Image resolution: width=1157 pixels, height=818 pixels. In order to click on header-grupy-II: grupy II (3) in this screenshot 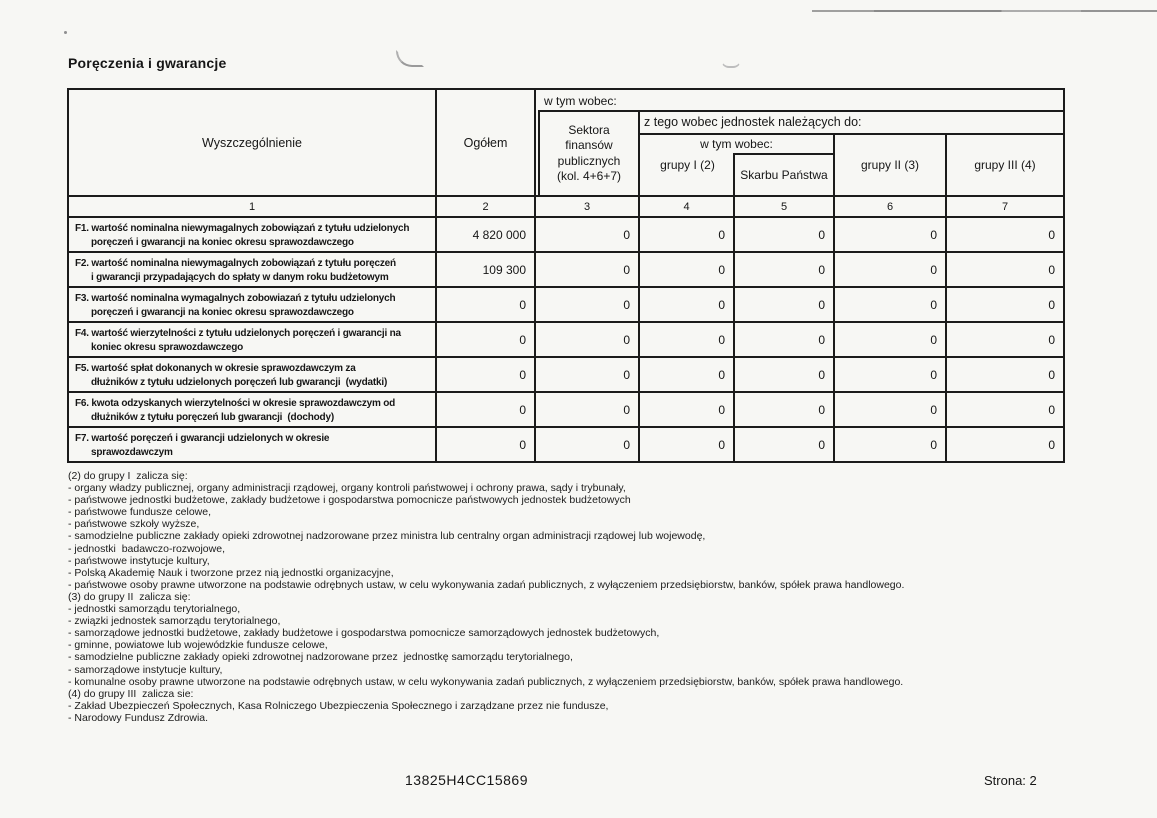, I will do `click(891, 165)`.